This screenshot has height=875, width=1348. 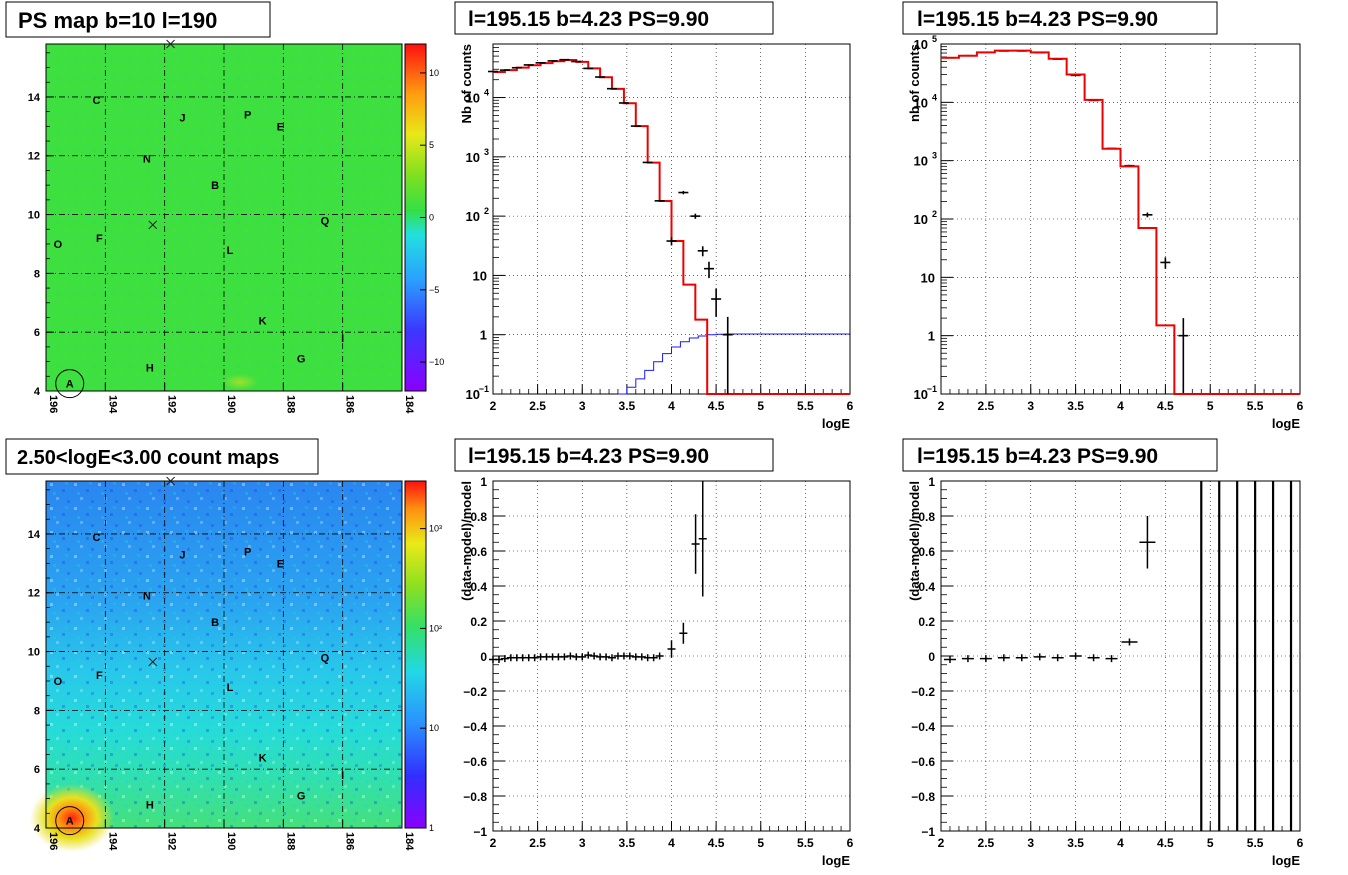 What do you see at coordinates (733, 364) in the screenshot?
I see `component-histogram` at bounding box center [733, 364].